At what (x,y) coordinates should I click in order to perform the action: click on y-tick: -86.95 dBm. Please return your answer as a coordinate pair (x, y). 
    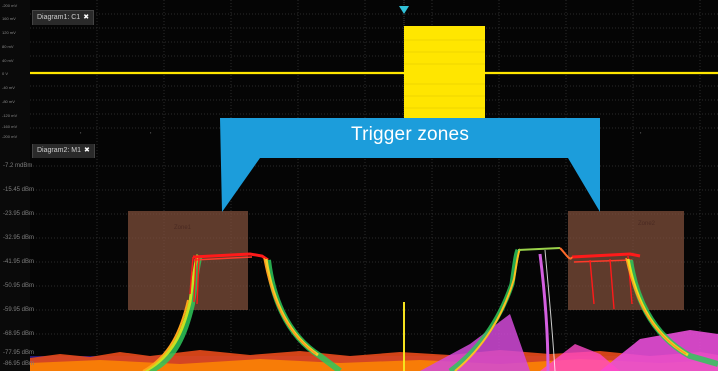
    Looking at the image, I should click on (19, 364).